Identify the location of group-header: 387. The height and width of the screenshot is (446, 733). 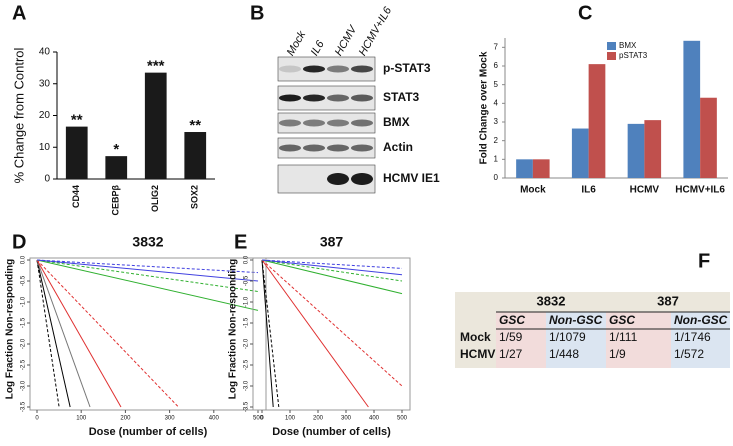
(668, 300).